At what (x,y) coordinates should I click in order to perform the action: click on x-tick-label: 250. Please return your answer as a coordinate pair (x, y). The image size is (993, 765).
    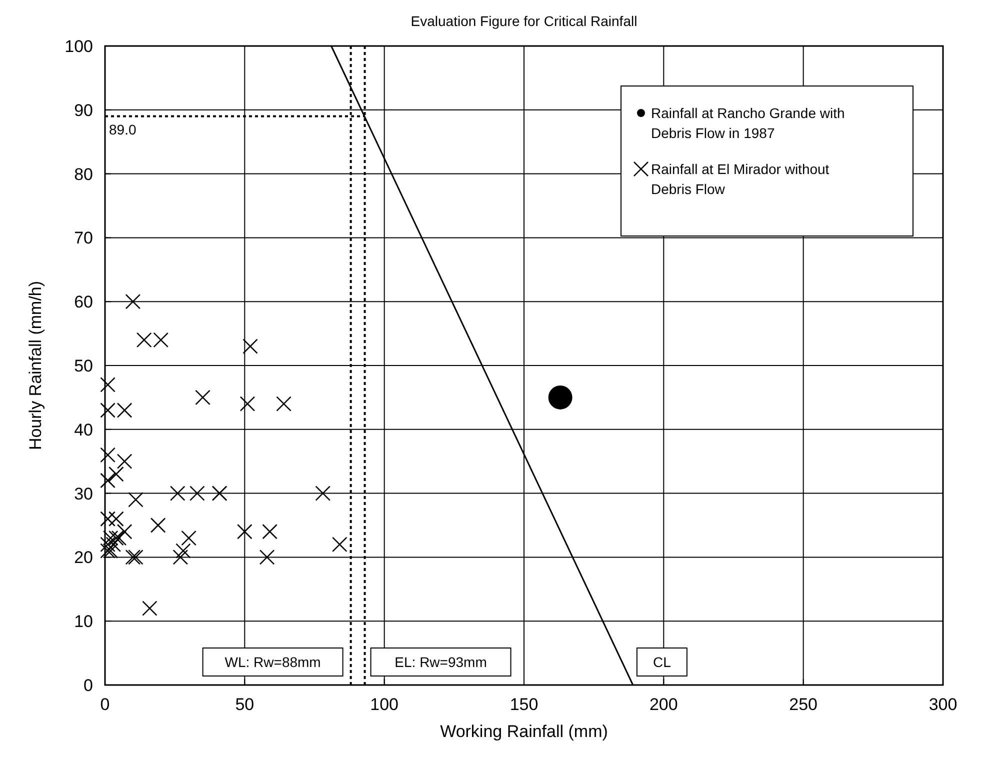
    Looking at the image, I should click on (803, 704).